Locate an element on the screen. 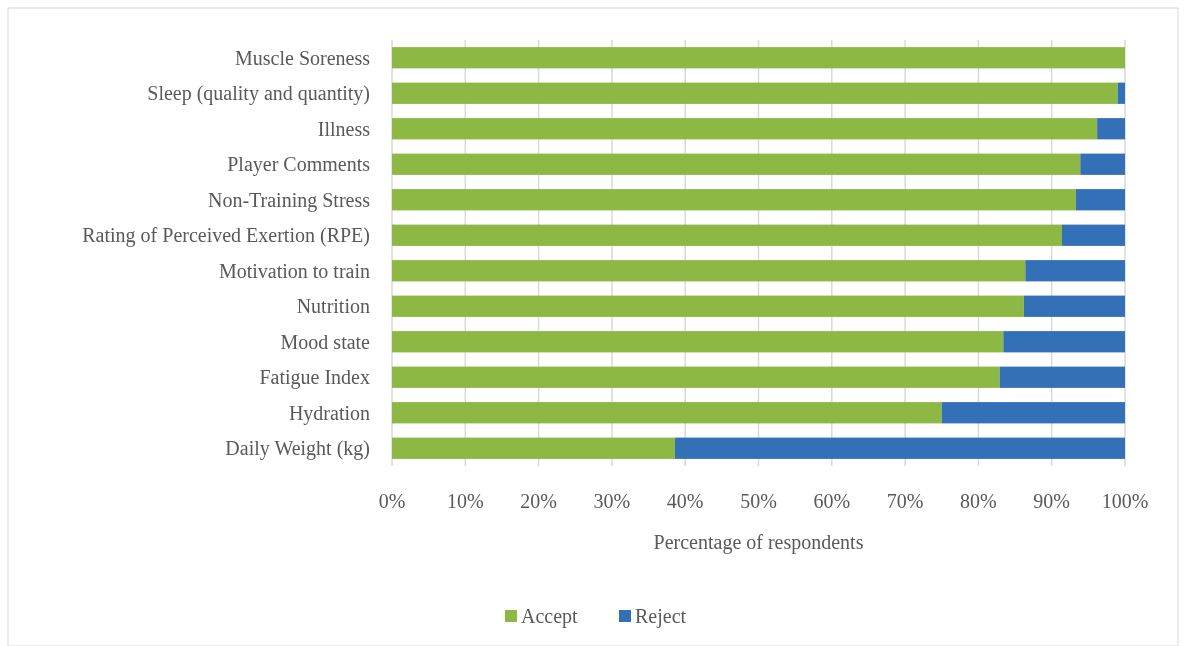 Image resolution: width=1186 pixels, height=646 pixels. y-tick-label: Rating of Perceived Exertion (RPE) is located at coordinates (226, 236).